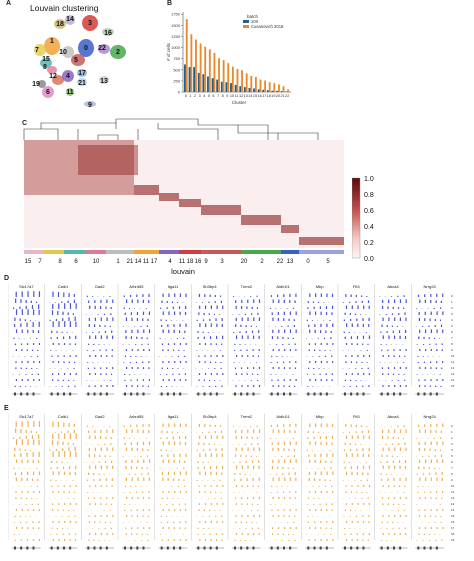 The width and height of the screenshot is (474, 561). What do you see at coordinates (452, 432) in the screenshot?
I see `track-row-label: 1` at bounding box center [452, 432].